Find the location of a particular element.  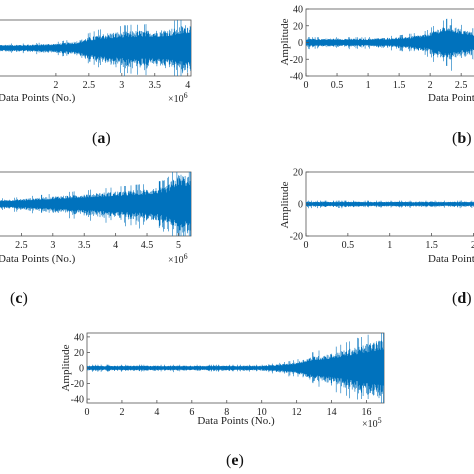

x-tick-label-e: 6 is located at coordinates (191, 412).